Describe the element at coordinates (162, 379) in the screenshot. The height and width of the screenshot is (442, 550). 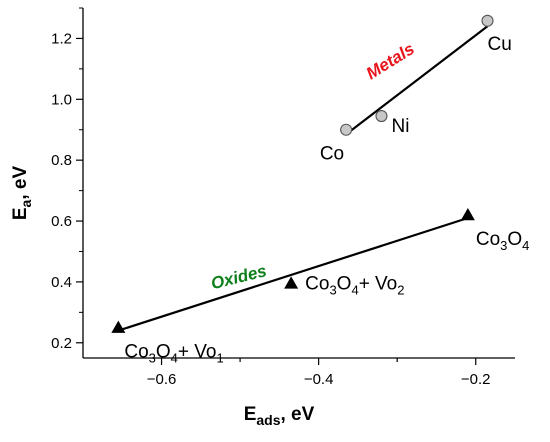
I see `x-tick-label: −0.6` at that location.